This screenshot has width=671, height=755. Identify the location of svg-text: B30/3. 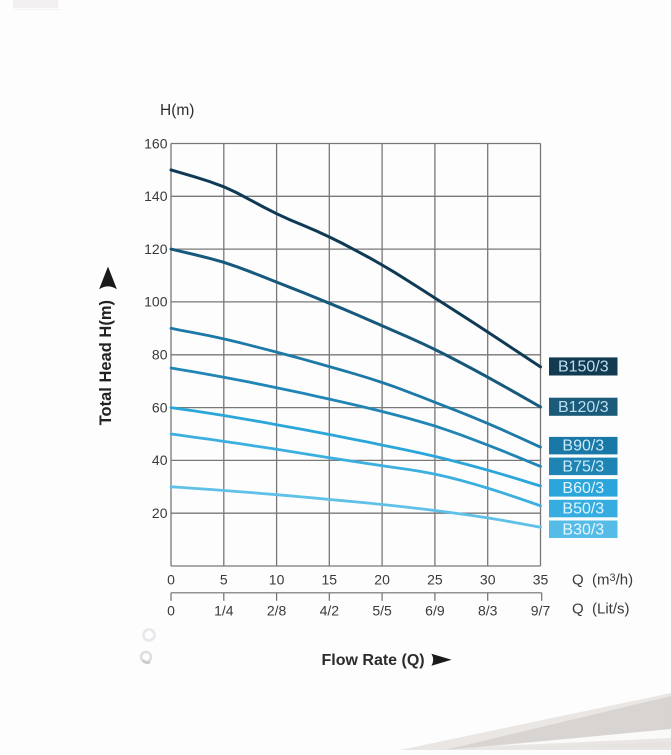
(583, 529).